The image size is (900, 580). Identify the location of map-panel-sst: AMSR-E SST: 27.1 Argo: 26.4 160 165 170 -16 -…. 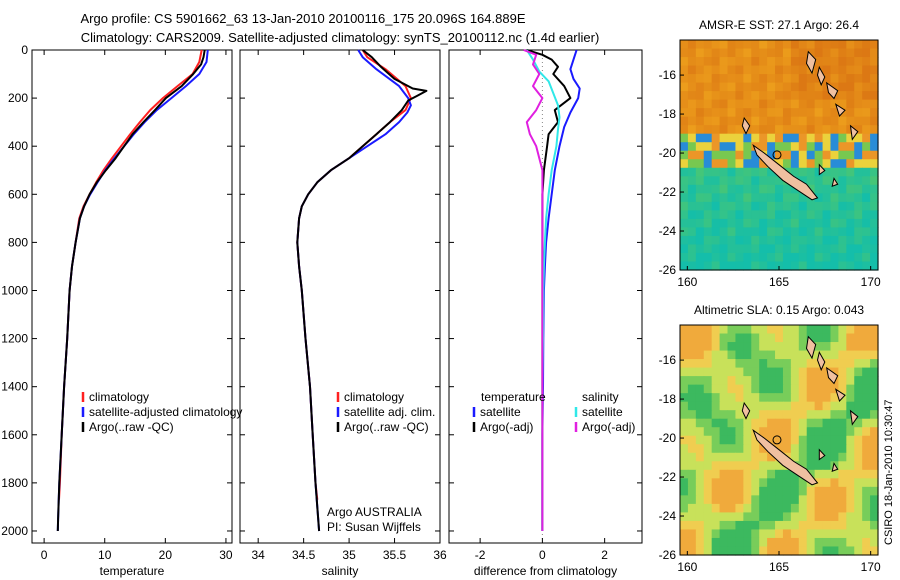
(770, 153).